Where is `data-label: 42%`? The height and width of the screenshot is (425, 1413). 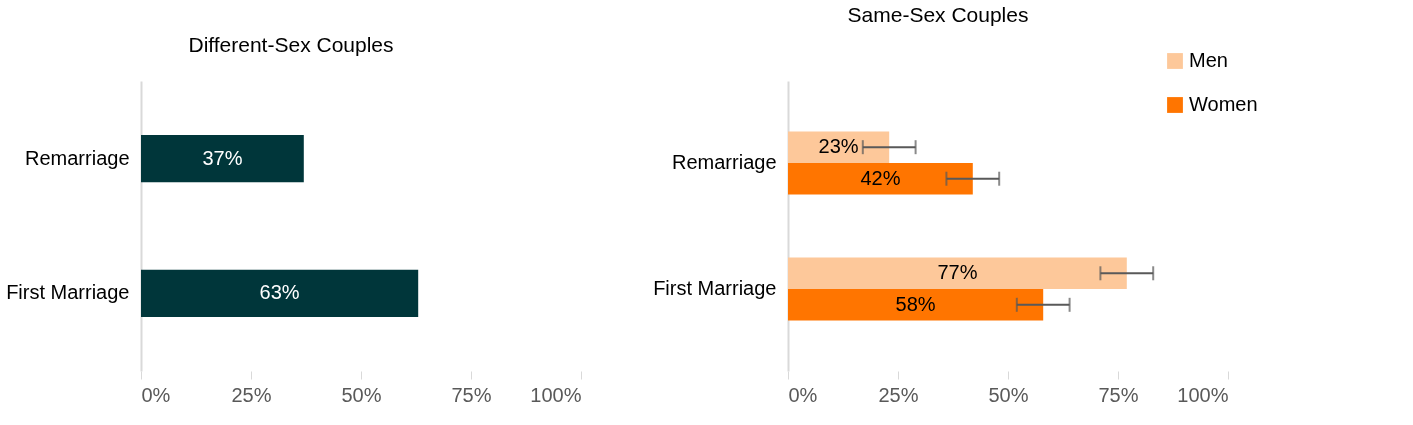 data-label: 42% is located at coordinates (880, 177).